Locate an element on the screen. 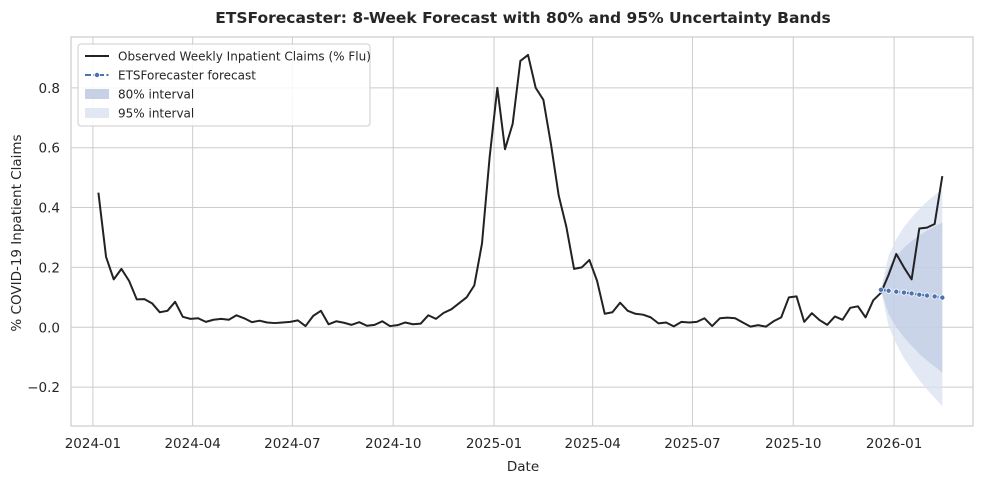 This screenshot has width=984, height=484. legend-entry-80-interval: 80% interval is located at coordinates (139, 95).